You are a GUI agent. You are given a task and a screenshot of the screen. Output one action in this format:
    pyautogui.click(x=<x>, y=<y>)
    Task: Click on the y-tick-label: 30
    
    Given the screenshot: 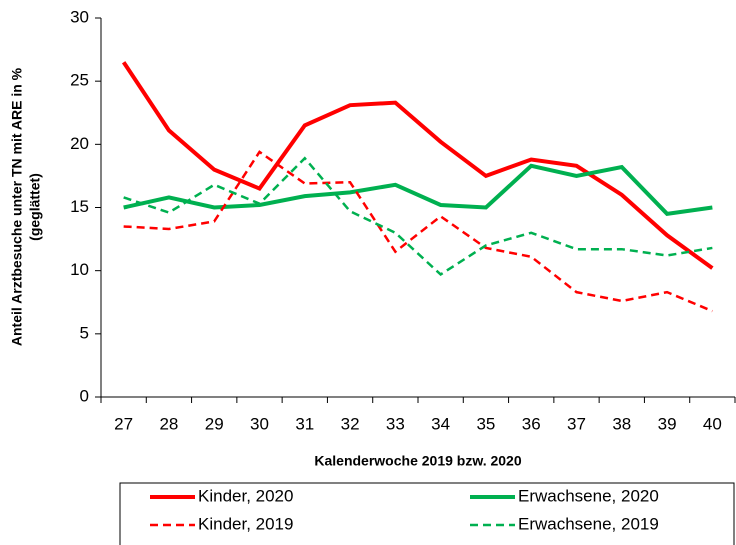 What is the action you would take?
    pyautogui.click(x=79, y=16)
    